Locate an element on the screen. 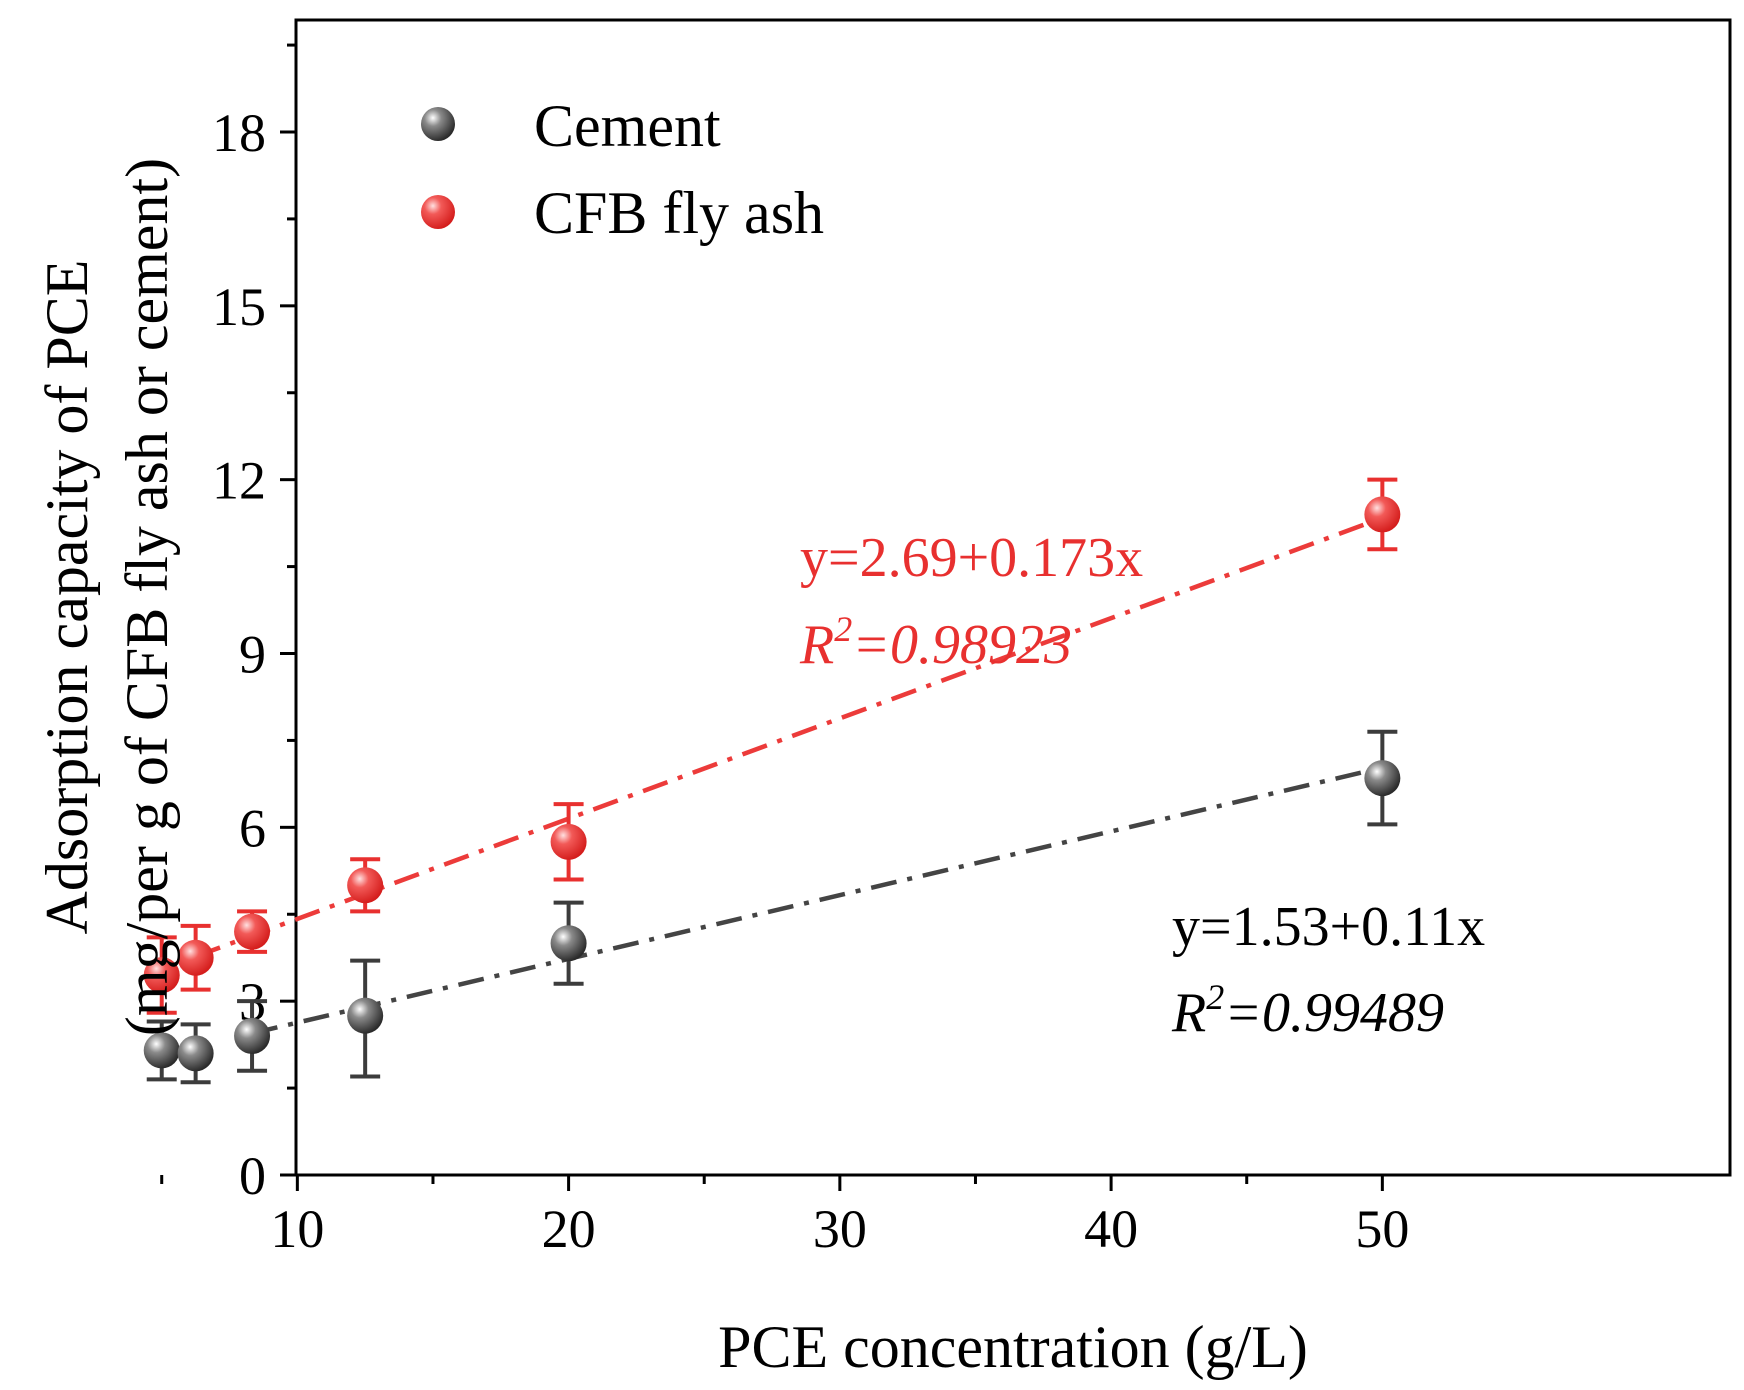 The height and width of the screenshot is (1390, 1744). x-tick-label: 10 is located at coordinates (297, 1229).